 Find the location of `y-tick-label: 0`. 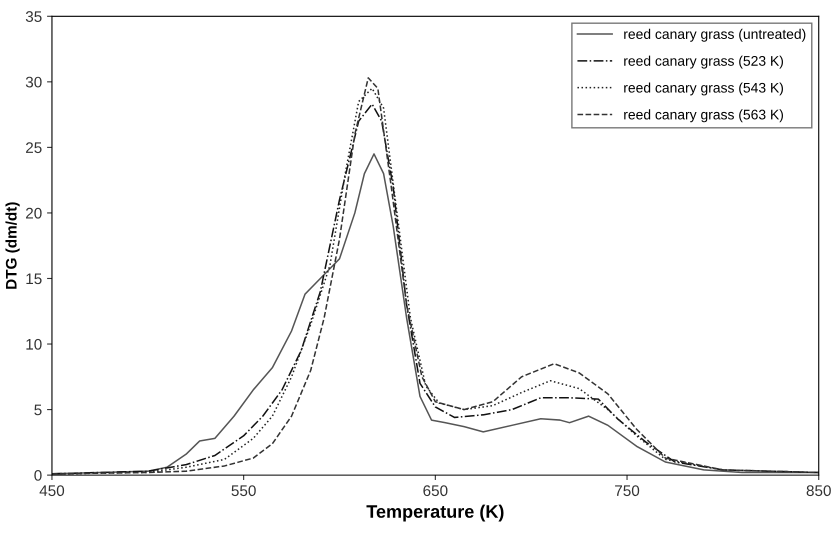

y-tick-label: 0 is located at coordinates (38, 475).